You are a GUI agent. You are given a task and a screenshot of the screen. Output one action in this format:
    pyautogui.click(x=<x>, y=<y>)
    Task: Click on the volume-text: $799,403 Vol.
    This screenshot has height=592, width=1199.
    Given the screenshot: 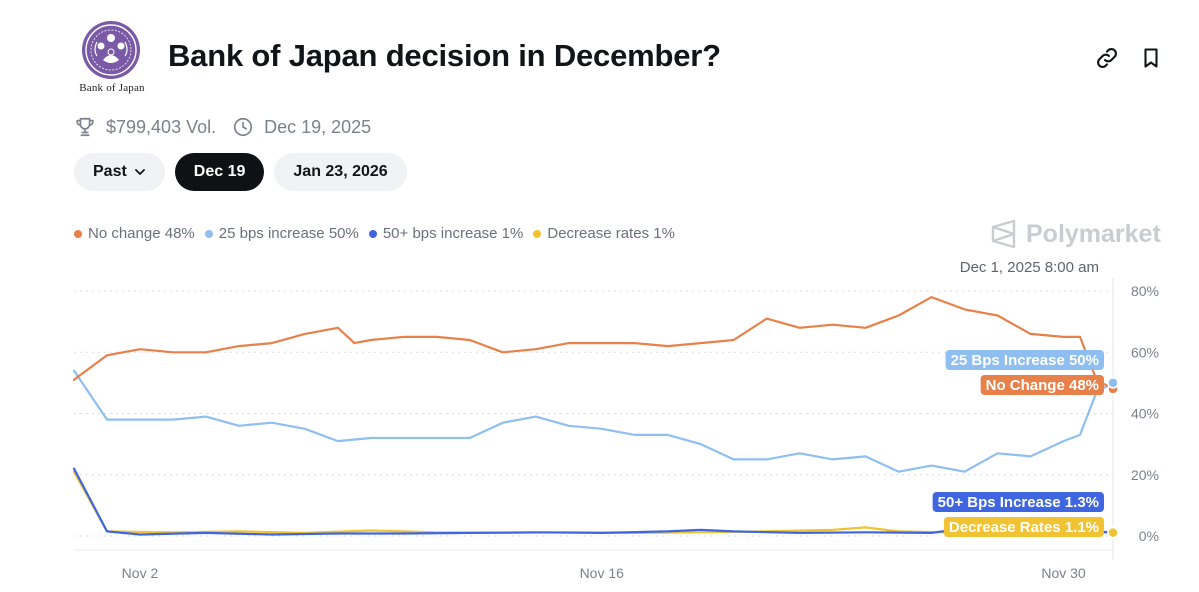 What is the action you would take?
    pyautogui.click(x=161, y=126)
    